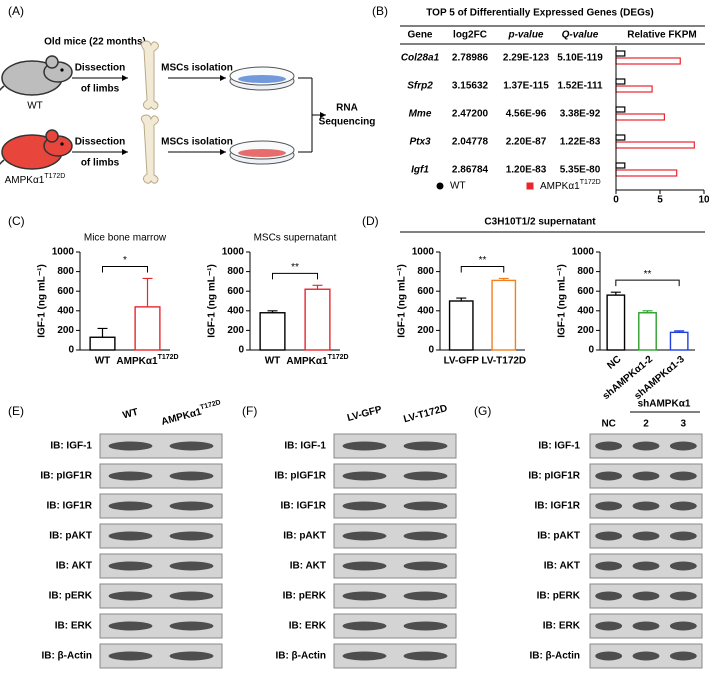 The height and width of the screenshot is (678, 709). Describe the element at coordinates (470, 86) in the screenshot. I see `table-cell: 3.15632` at that location.